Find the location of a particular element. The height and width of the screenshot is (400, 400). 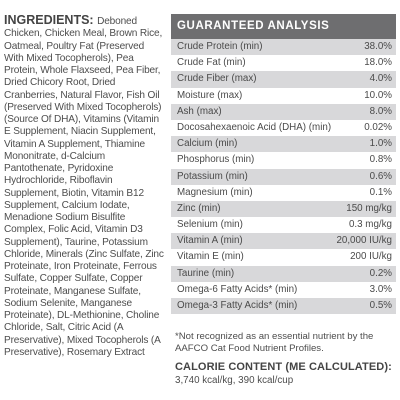

table-row: Potassium (min) 0.6% is located at coordinates (283, 176).